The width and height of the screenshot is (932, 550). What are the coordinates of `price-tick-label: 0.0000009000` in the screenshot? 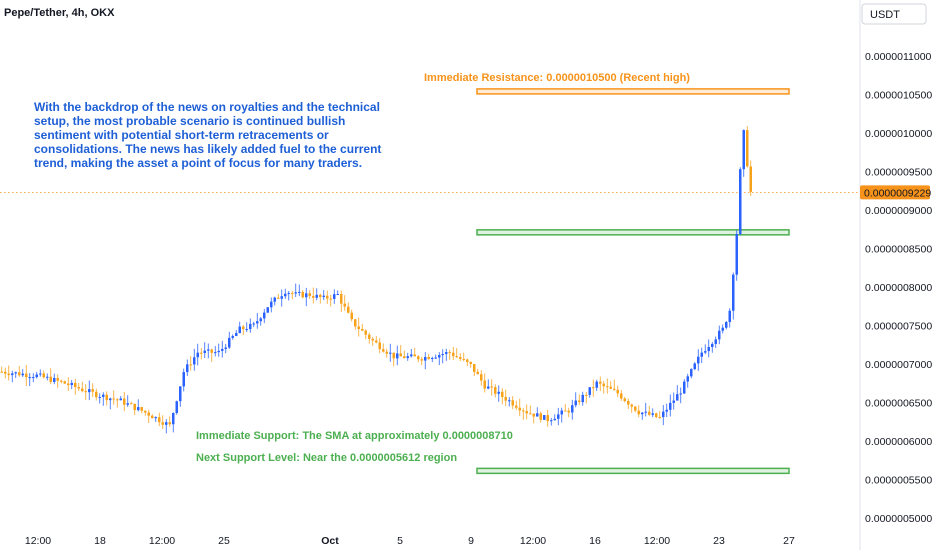 It's located at (898, 211).